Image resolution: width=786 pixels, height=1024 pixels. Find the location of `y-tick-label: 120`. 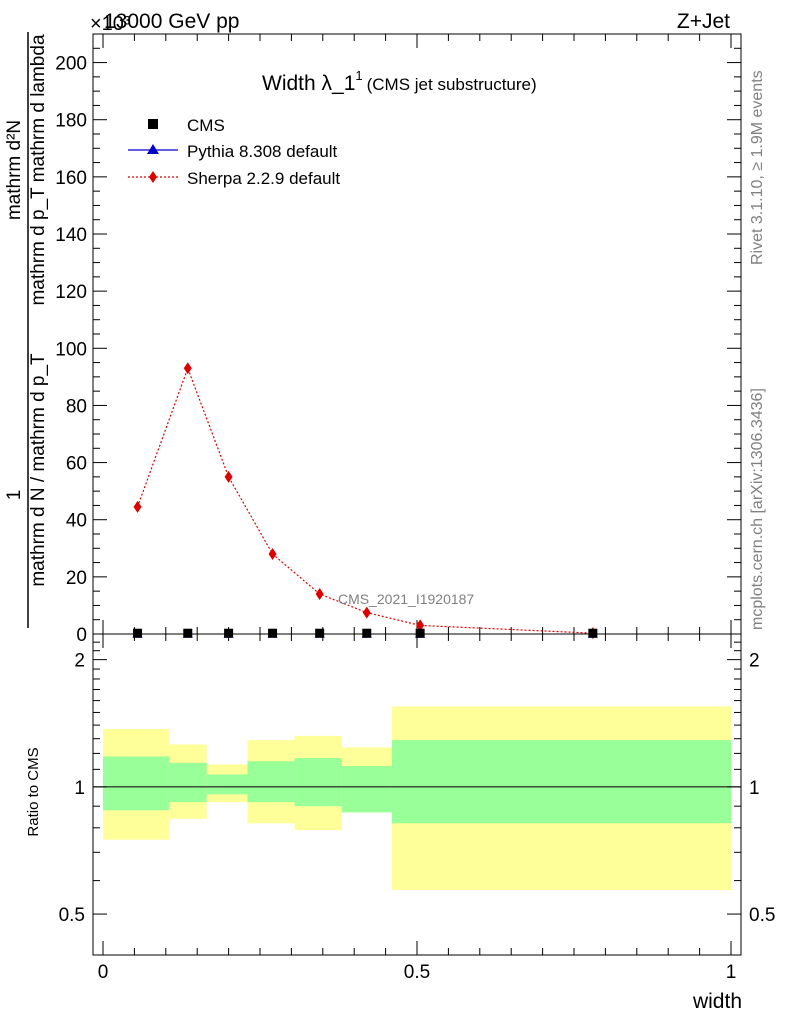

y-tick-label: 120 is located at coordinates (71, 292).